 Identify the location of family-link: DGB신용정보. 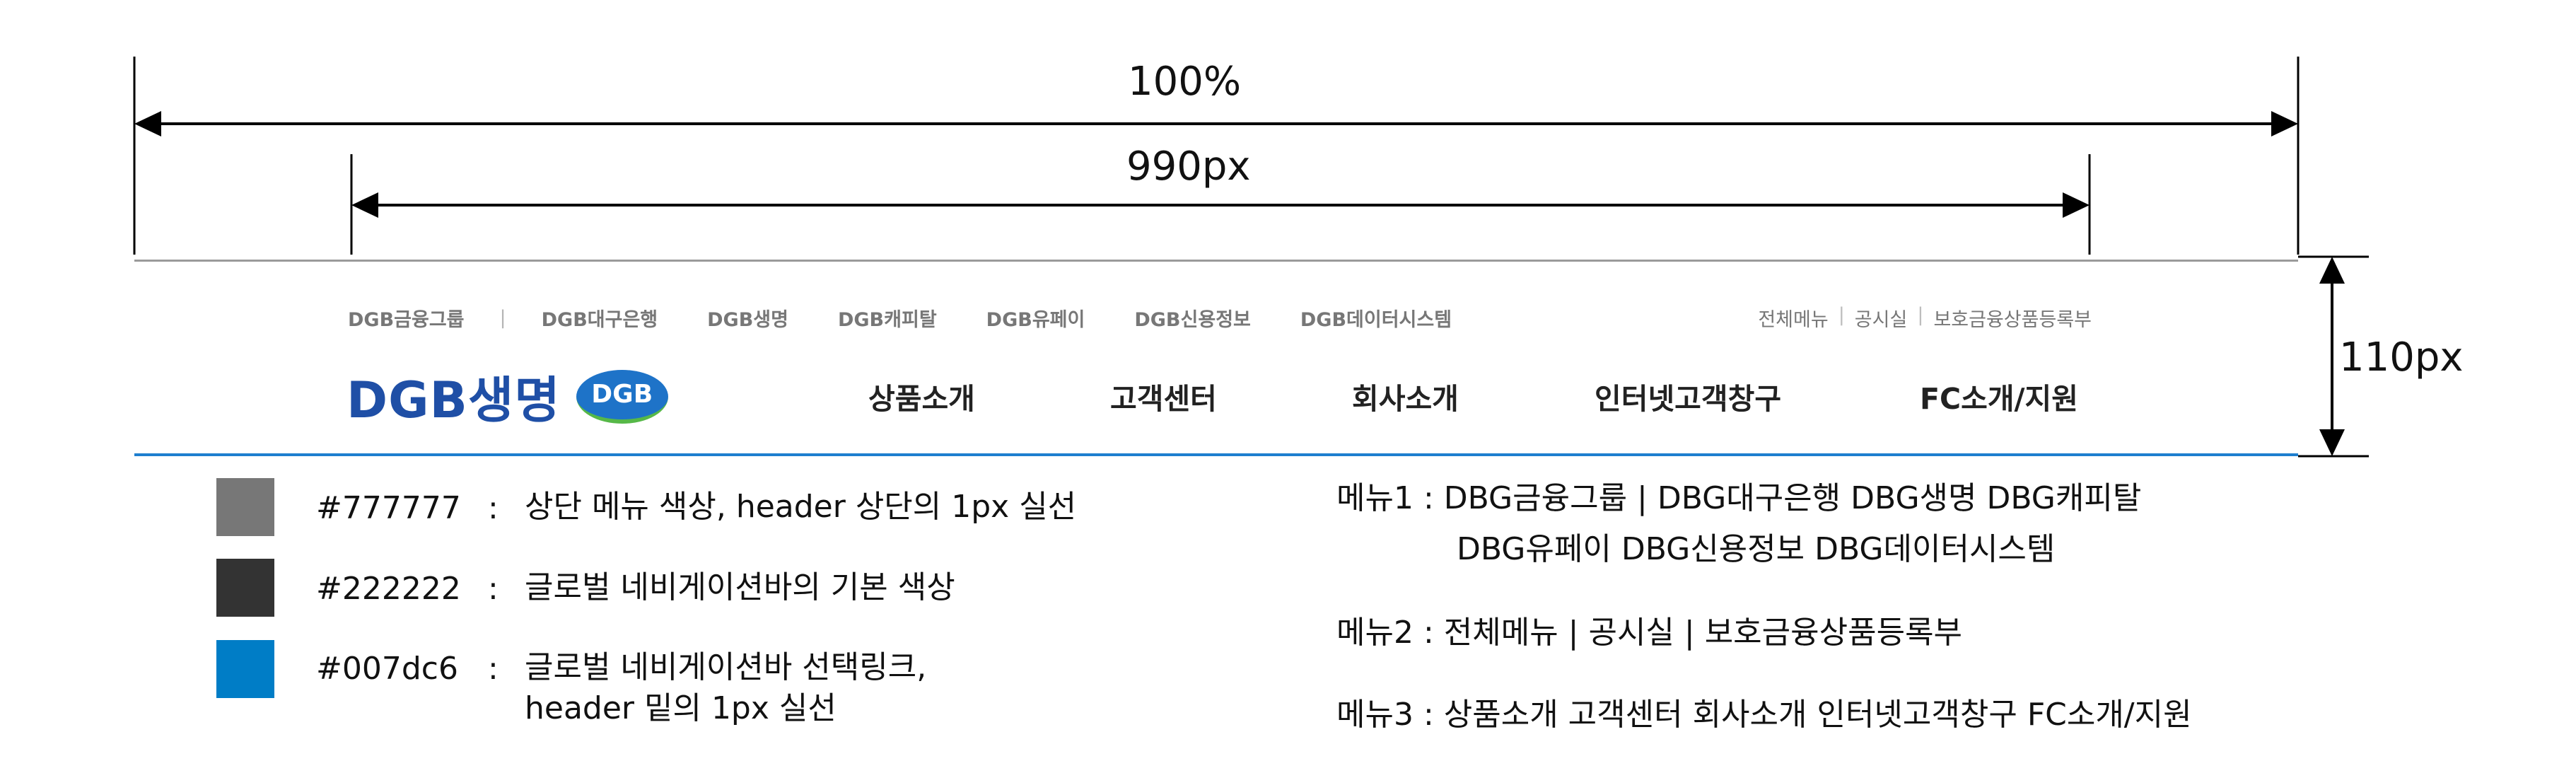
(1192, 320).